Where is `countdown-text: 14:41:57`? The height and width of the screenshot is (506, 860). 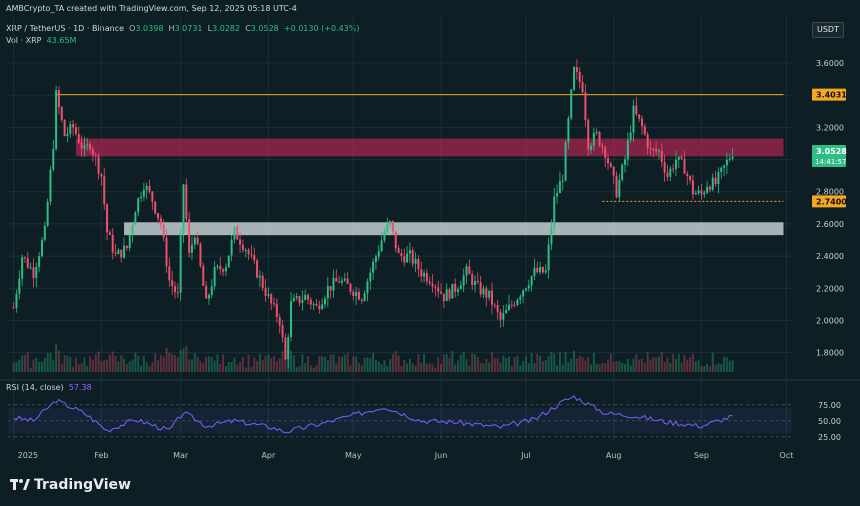
countdown-text: 14:41:57 is located at coordinates (830, 162).